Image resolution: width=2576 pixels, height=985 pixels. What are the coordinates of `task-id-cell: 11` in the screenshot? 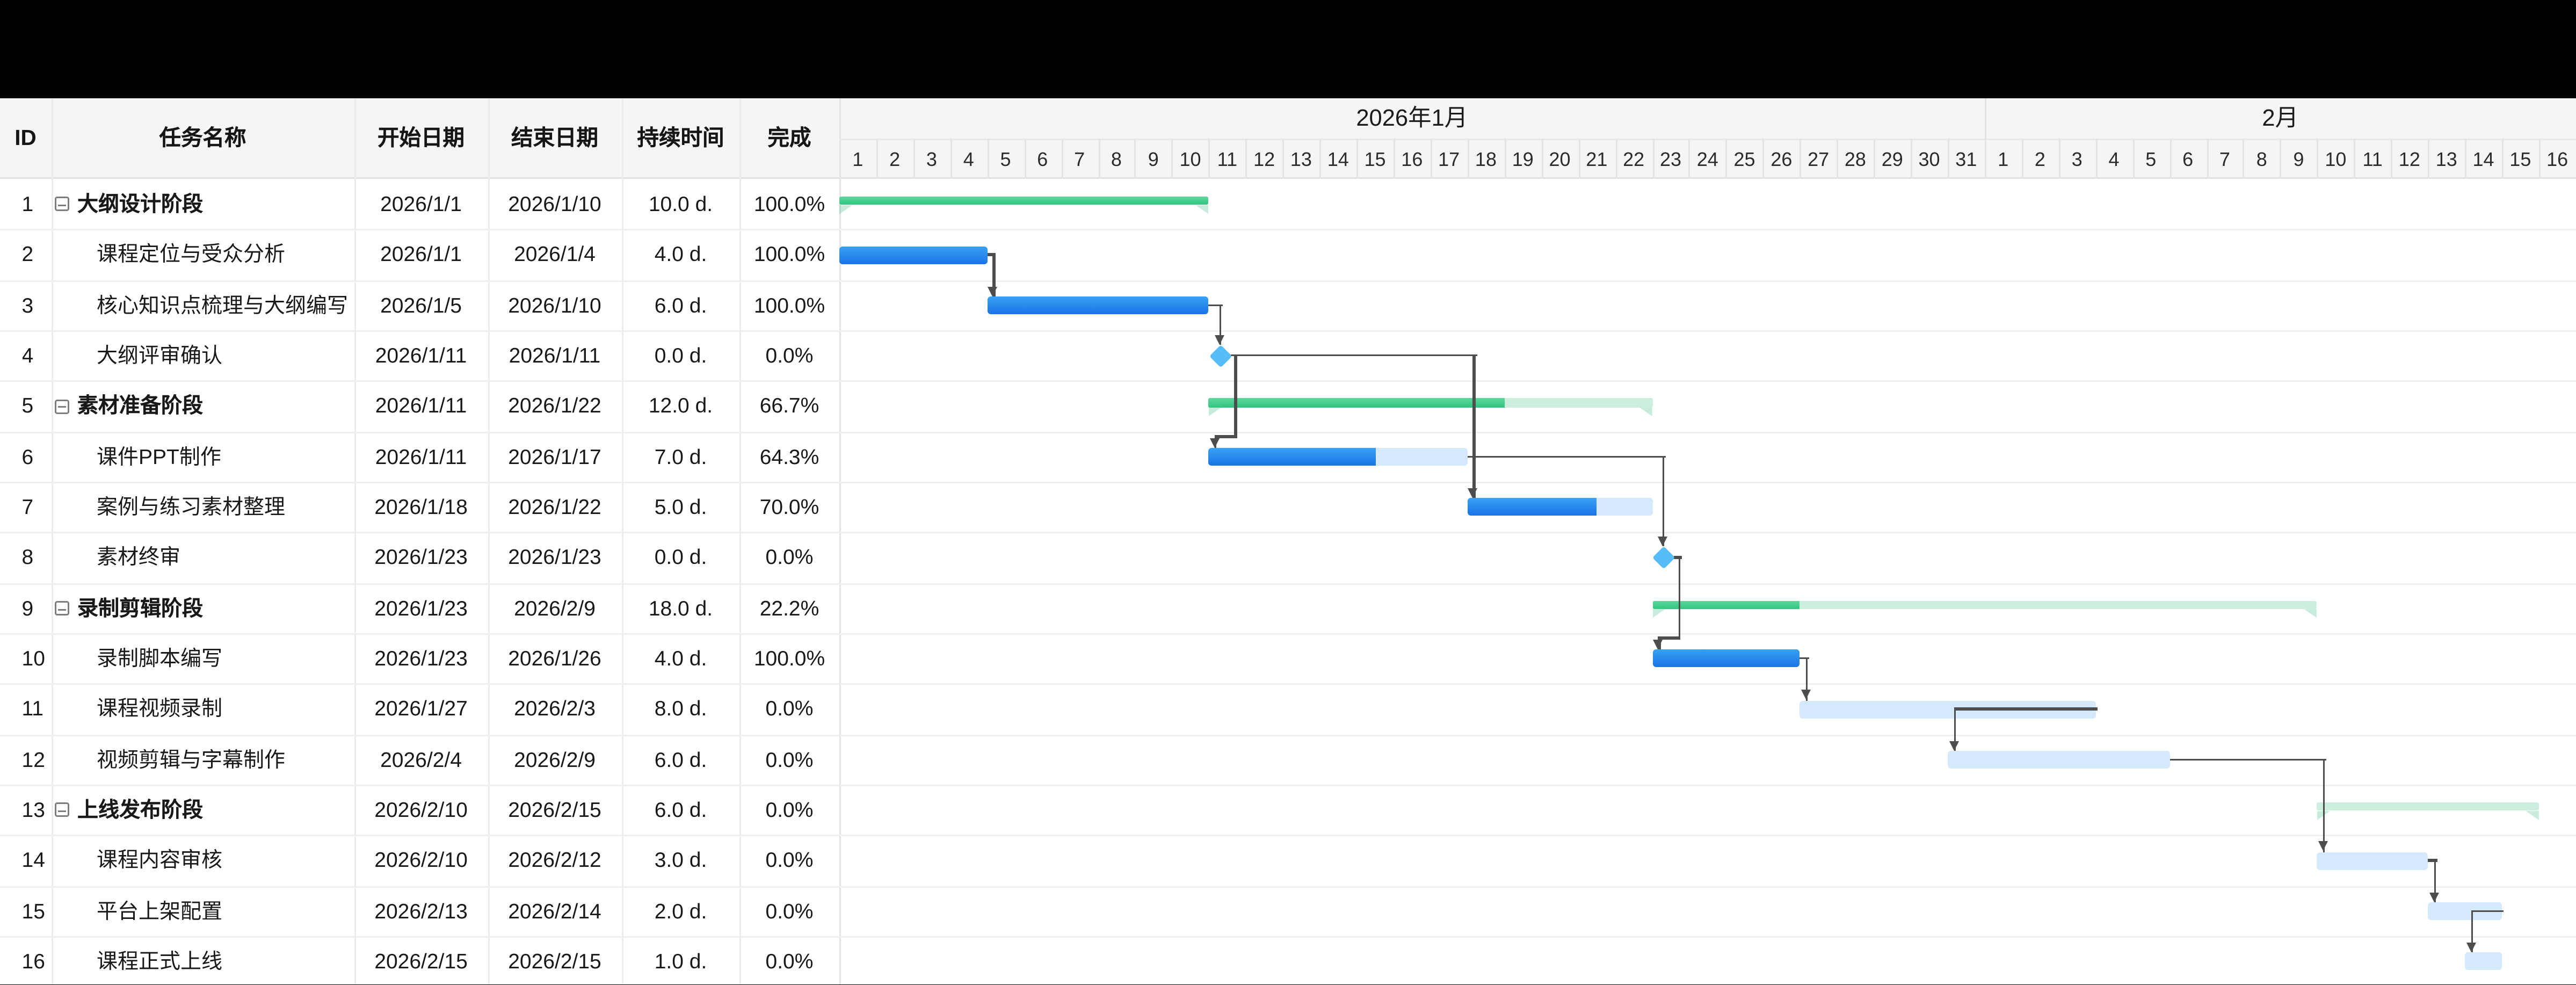 It's located at (32, 708).